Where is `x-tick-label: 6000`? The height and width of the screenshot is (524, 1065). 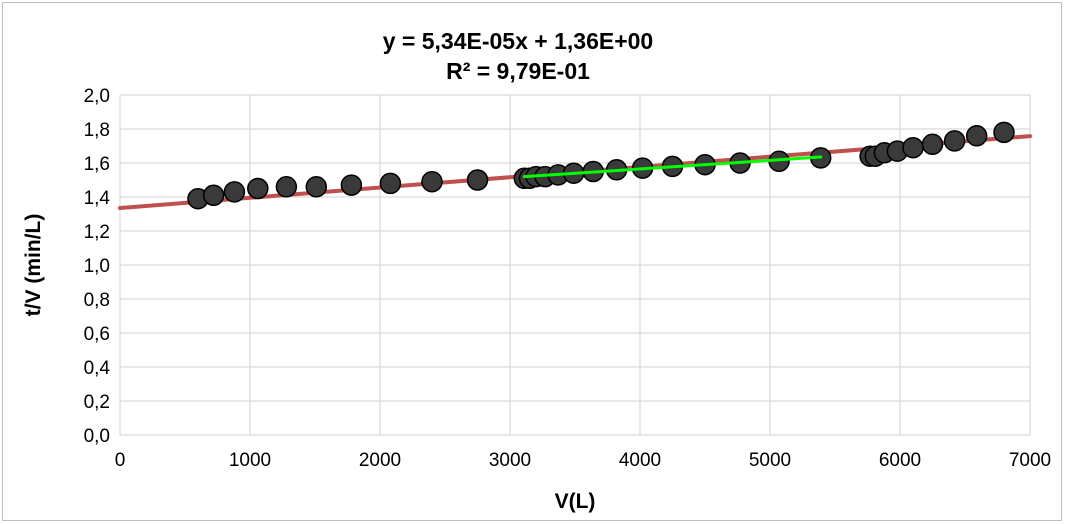 x-tick-label: 6000 is located at coordinates (900, 460).